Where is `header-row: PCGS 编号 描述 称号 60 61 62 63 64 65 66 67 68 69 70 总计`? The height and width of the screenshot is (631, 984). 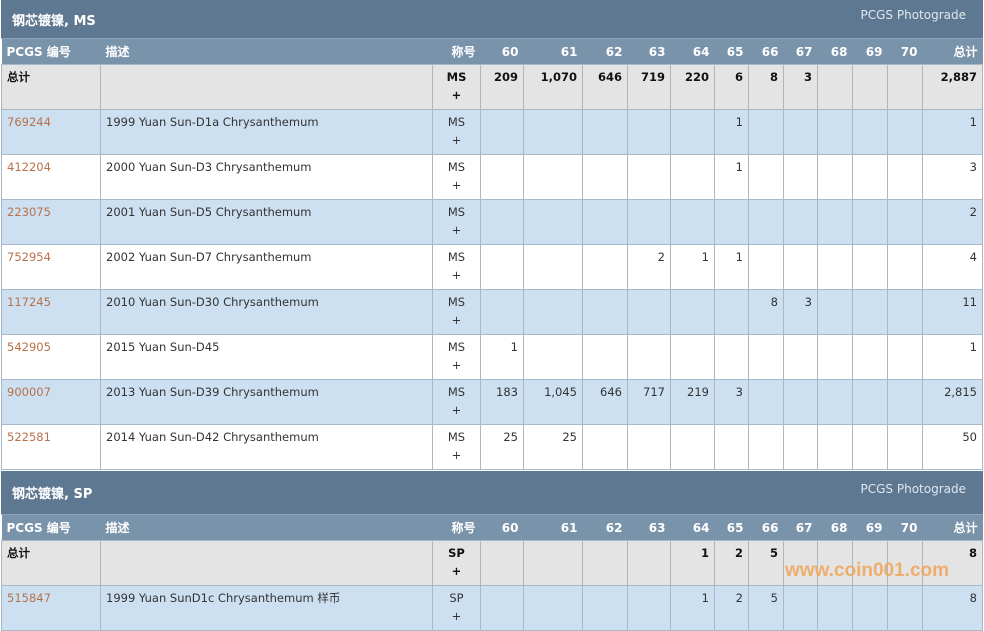 header-row: PCGS 编号 描述 称号 60 61 62 63 64 65 66 67 68 69 70 总计 is located at coordinates (492, 52).